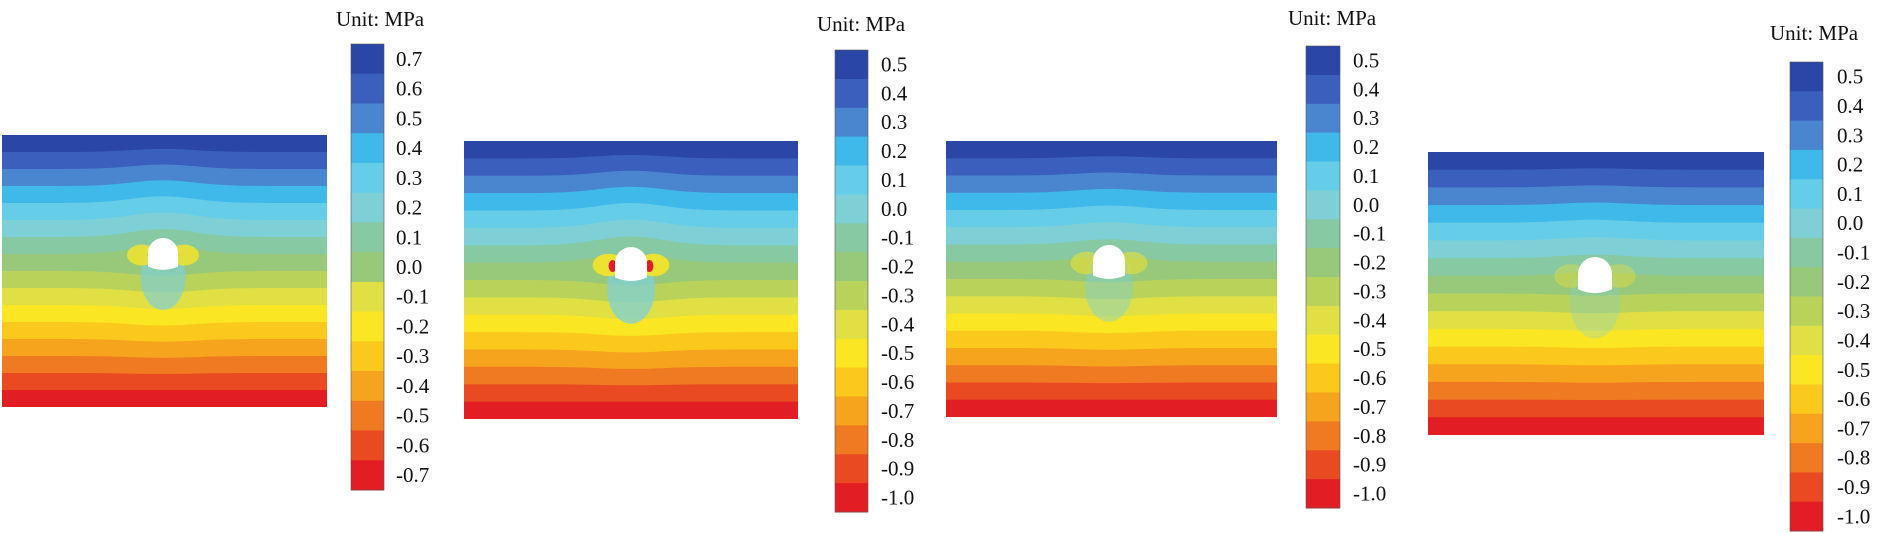  I want to click on tunnel-opening, so click(163, 254).